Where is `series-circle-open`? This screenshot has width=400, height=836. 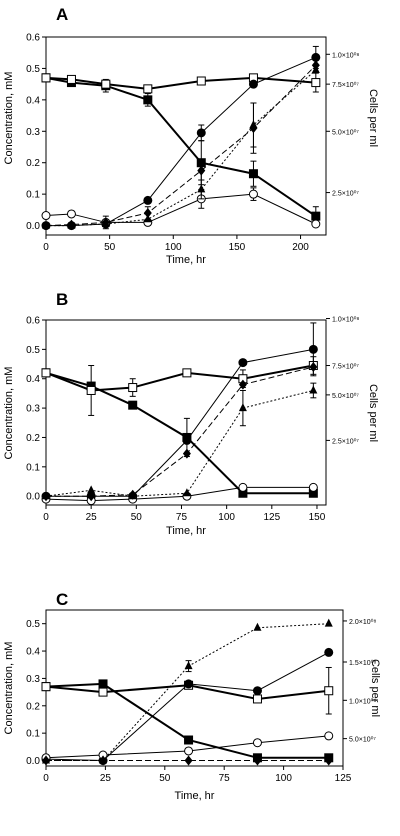 series-circle-open is located at coordinates (181, 208).